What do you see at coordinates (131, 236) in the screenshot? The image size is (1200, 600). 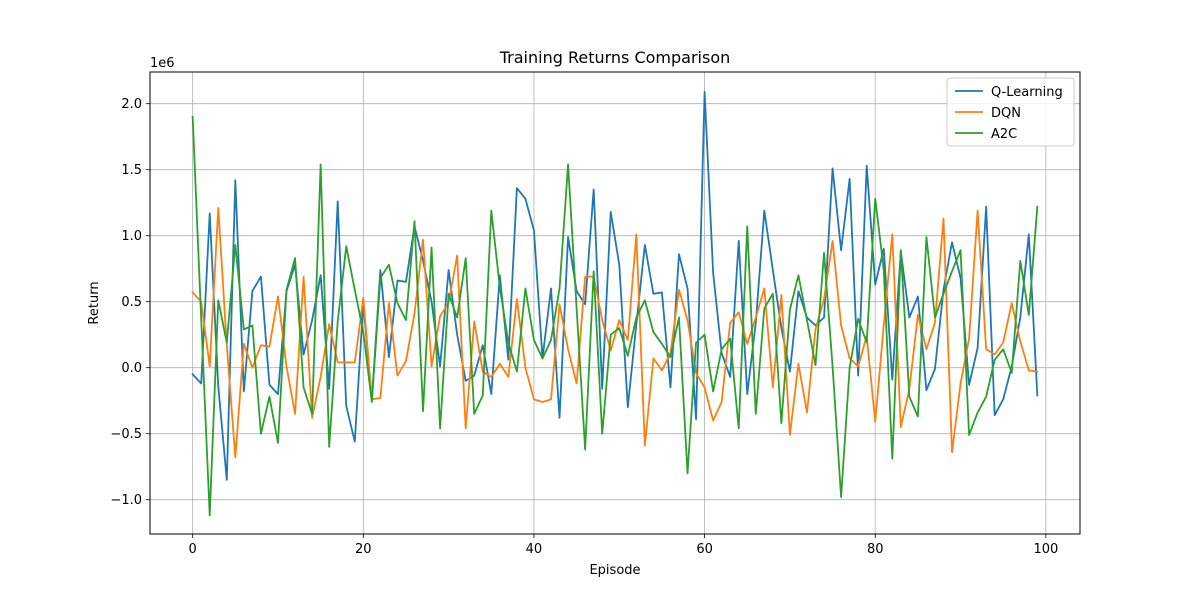 I see `y-tick-label: 1.0` at bounding box center [131, 236].